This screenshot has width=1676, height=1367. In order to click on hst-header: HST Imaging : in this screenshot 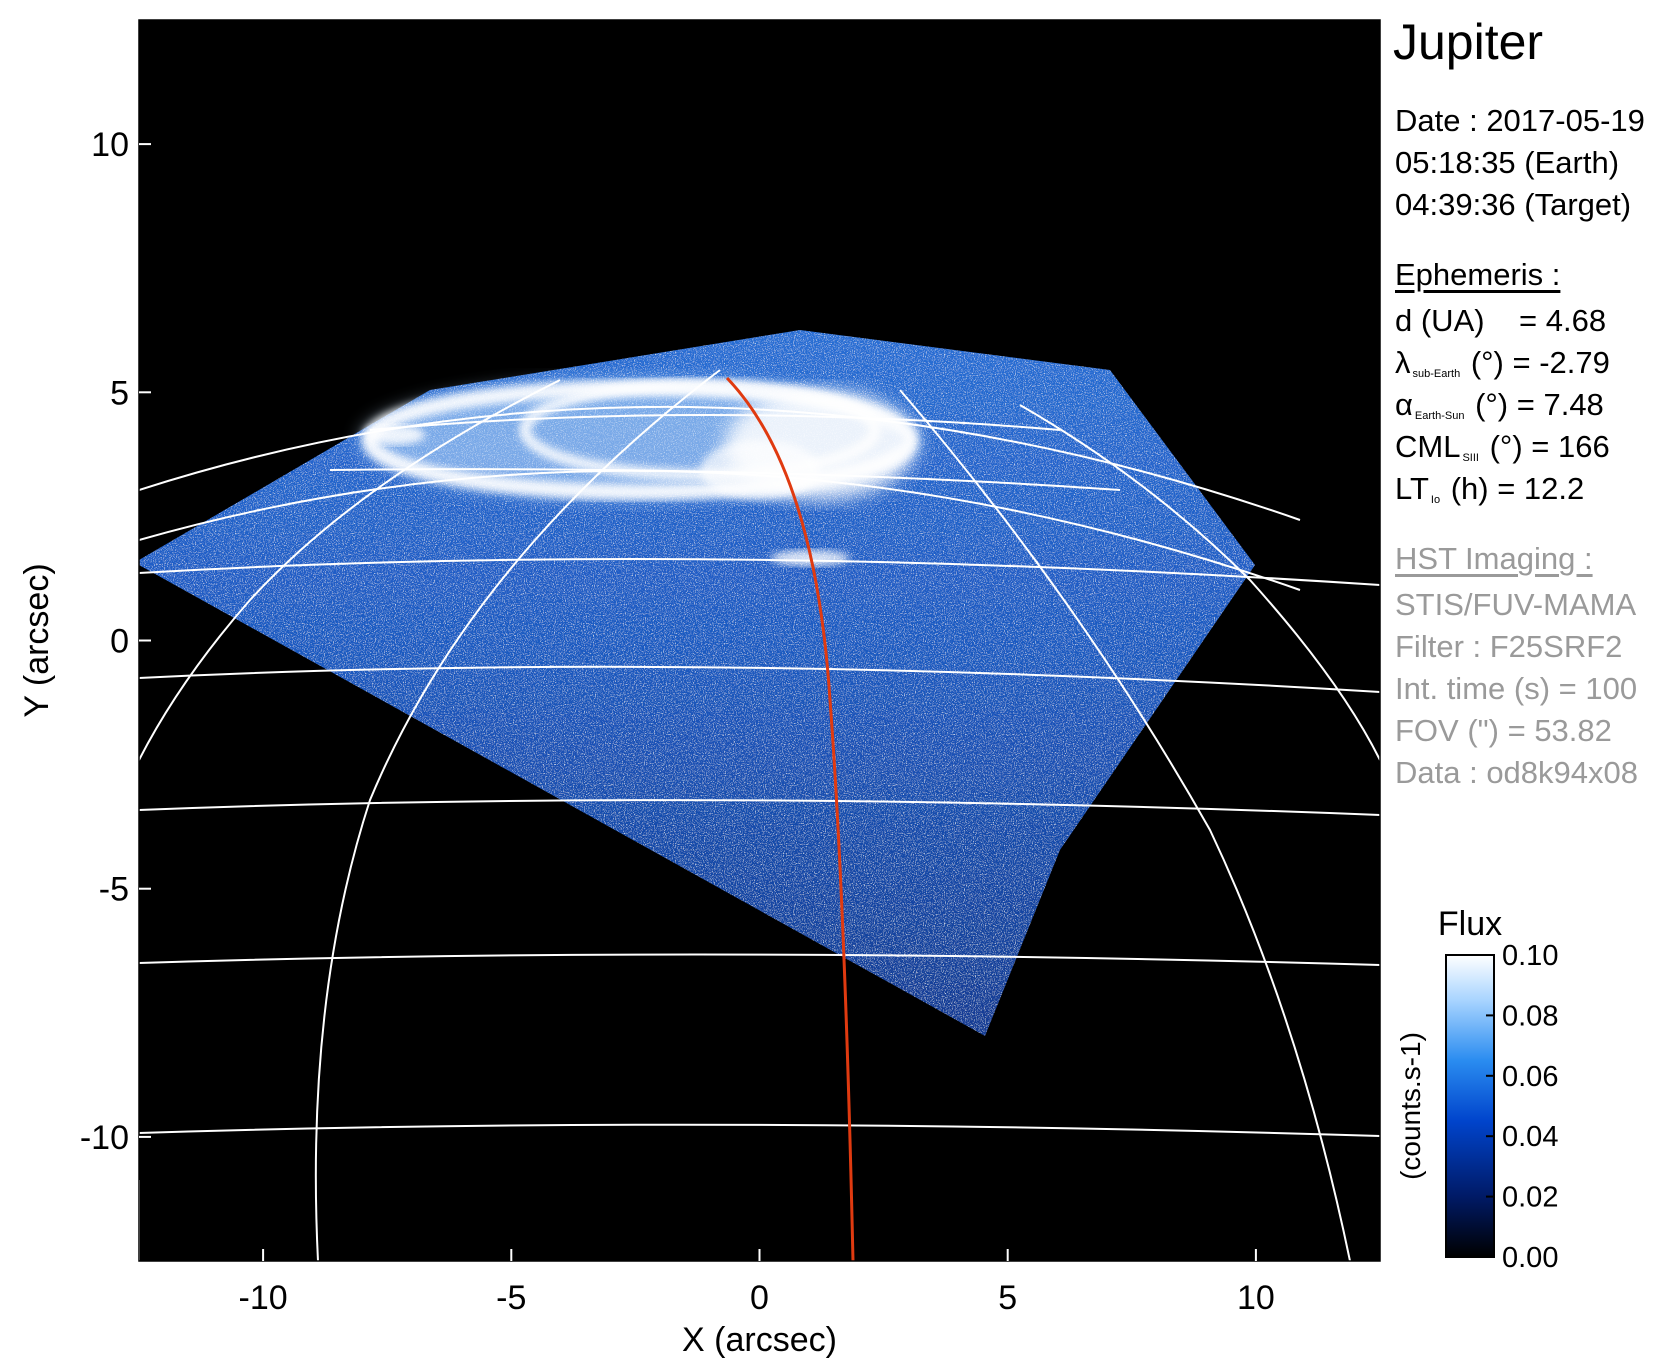, I will do `click(1494, 558)`.